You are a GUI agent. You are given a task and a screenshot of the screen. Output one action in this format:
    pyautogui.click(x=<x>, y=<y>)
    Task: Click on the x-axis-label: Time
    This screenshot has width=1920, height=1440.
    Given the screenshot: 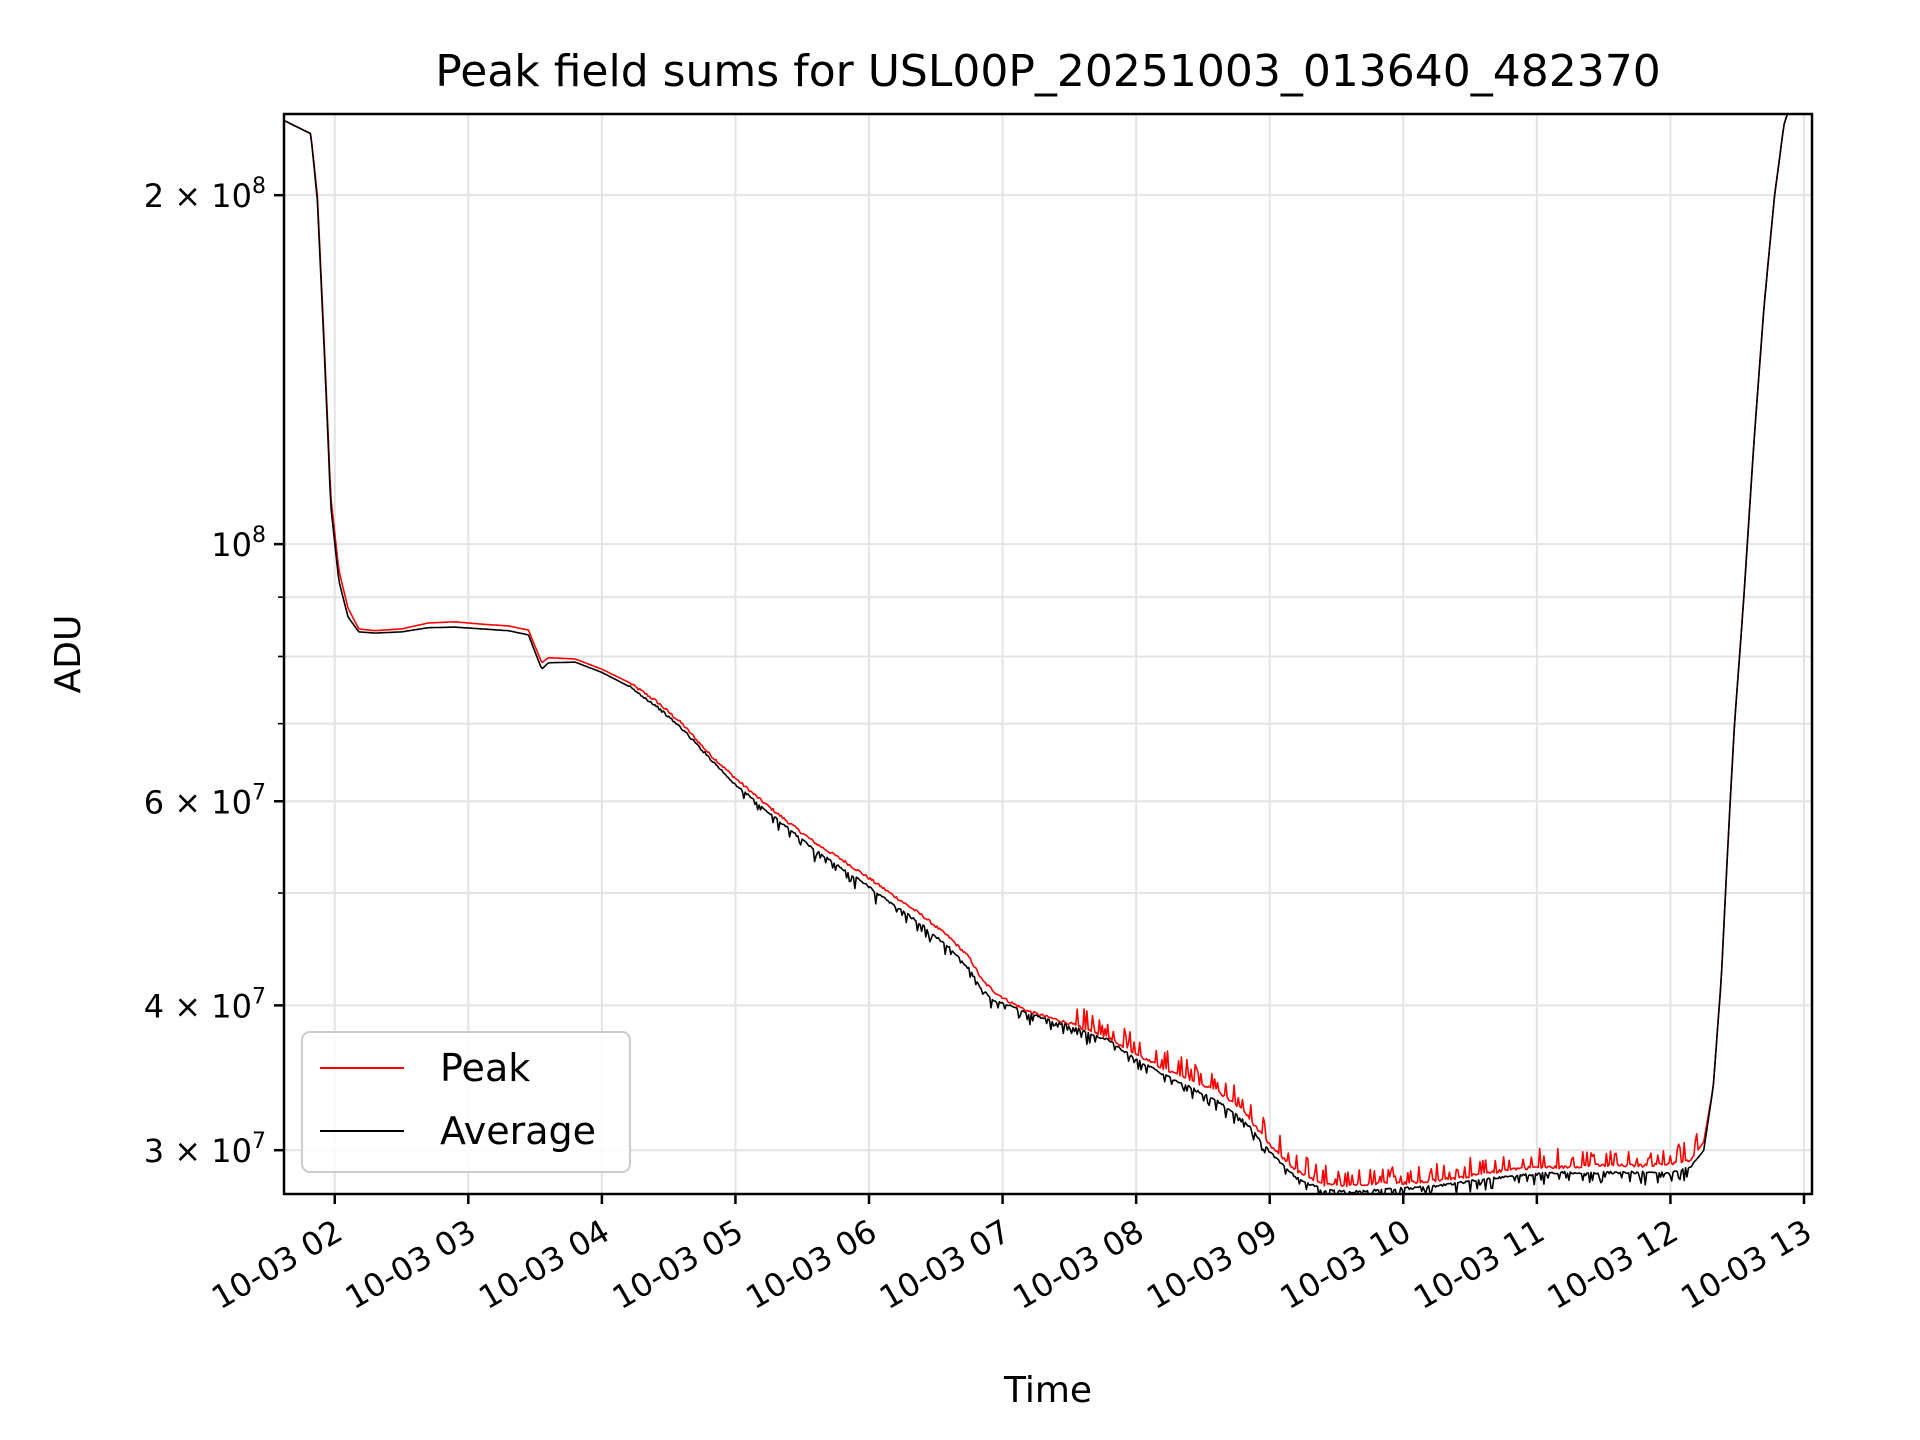 What is the action you would take?
    pyautogui.click(x=1047, y=1390)
    